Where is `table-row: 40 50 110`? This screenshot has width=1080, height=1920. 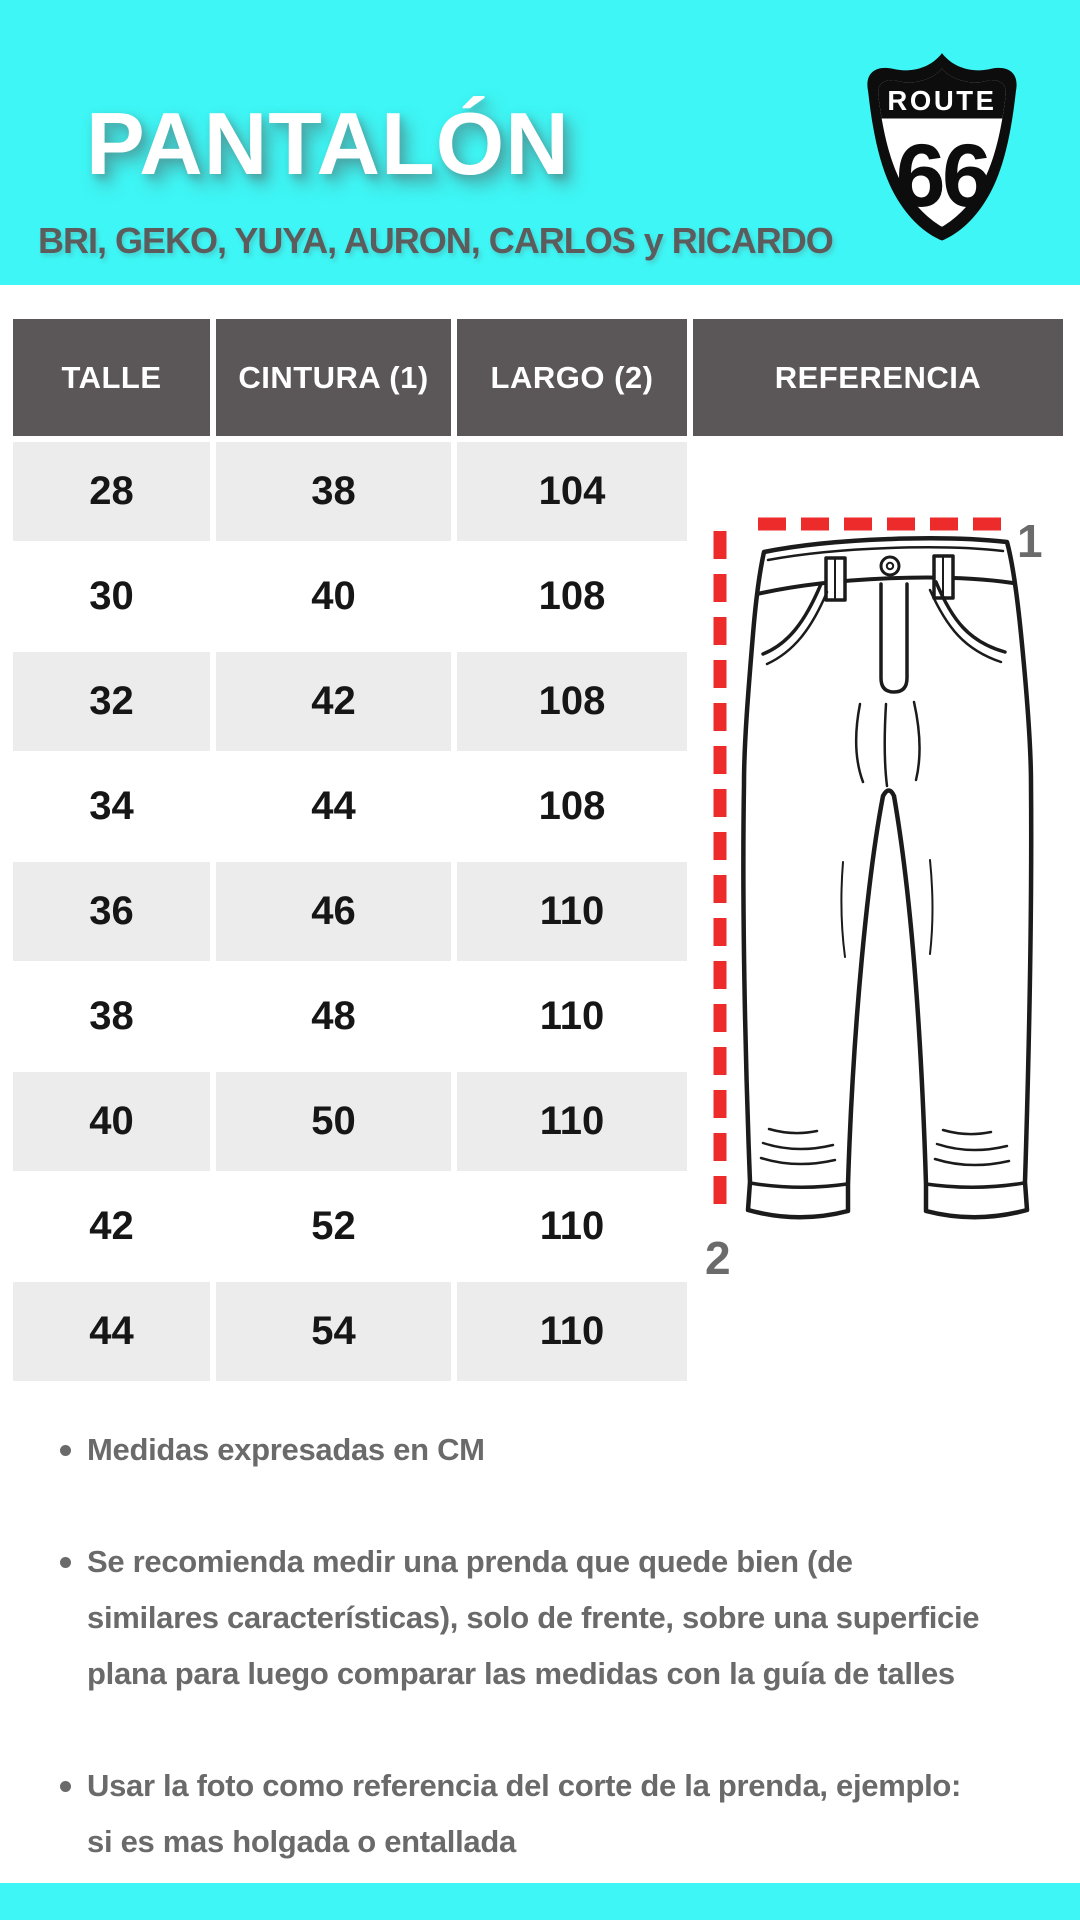 table-row: 40 50 110 is located at coordinates (538, 1121).